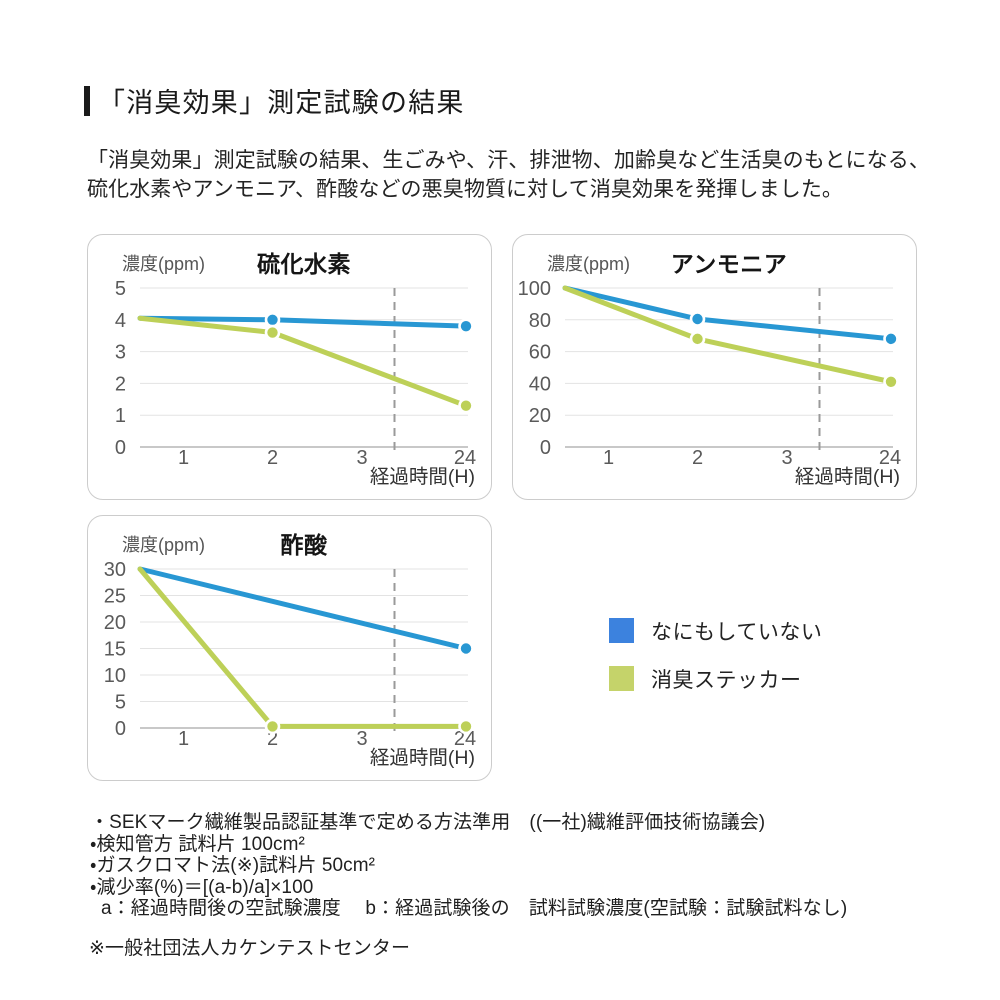  I want to click on legend-label-untreated: なにもしていない, so click(737, 632).